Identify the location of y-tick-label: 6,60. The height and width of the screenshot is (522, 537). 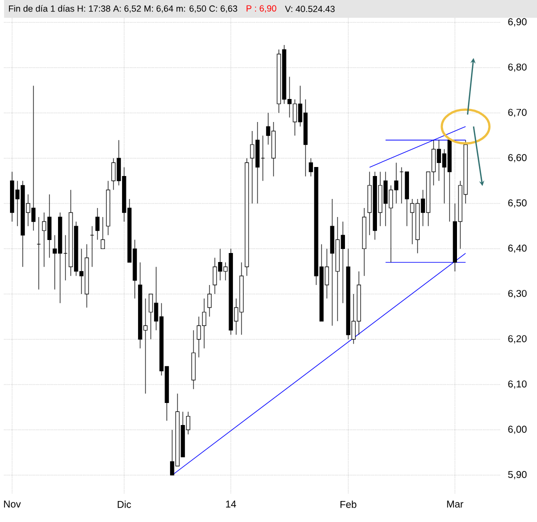
(517, 158).